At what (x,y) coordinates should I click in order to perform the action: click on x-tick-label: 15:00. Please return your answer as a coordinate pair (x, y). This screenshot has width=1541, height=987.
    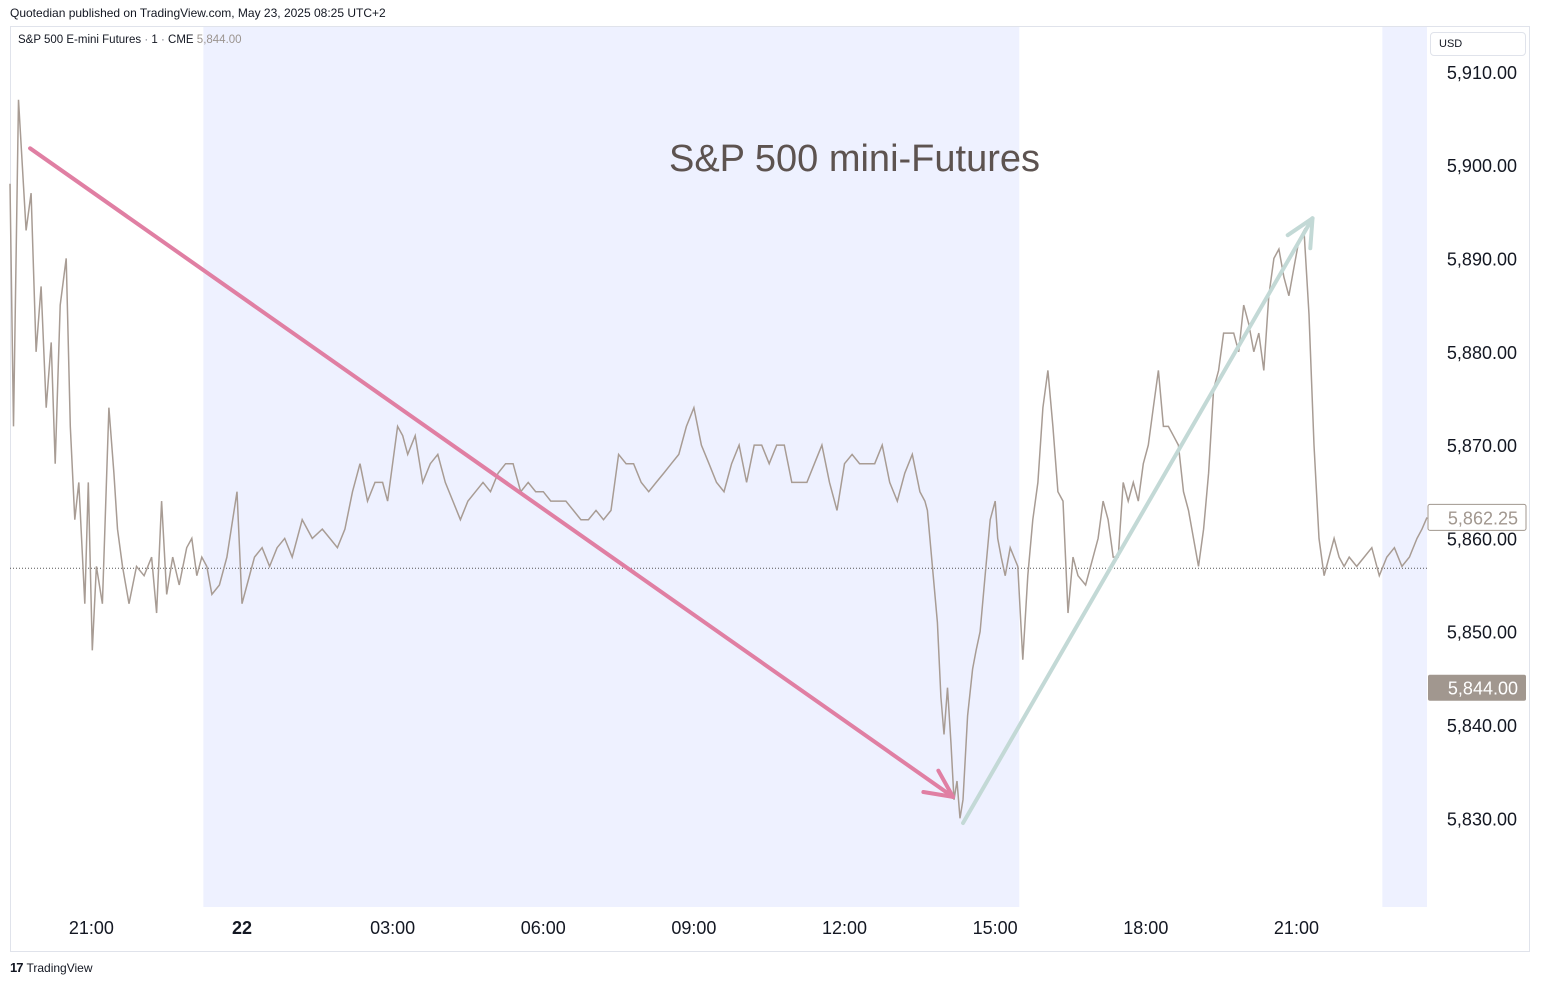
    Looking at the image, I should click on (995, 928).